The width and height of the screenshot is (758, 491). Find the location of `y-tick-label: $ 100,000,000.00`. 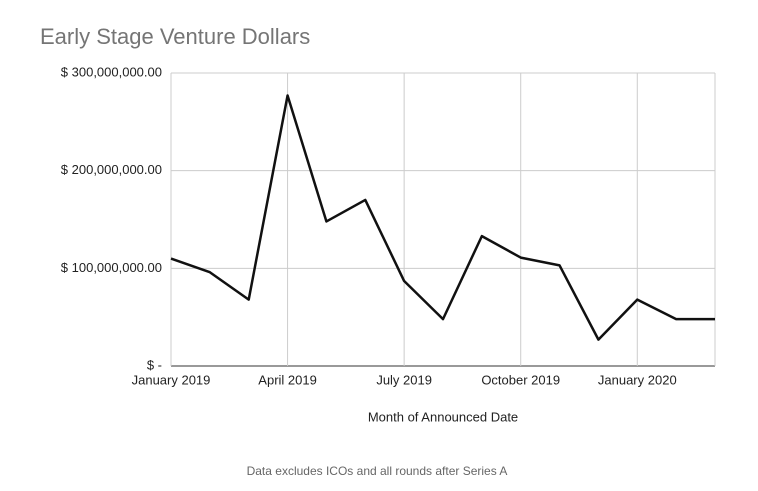

y-tick-label: $ 100,000,000.00 is located at coordinates (111, 267).